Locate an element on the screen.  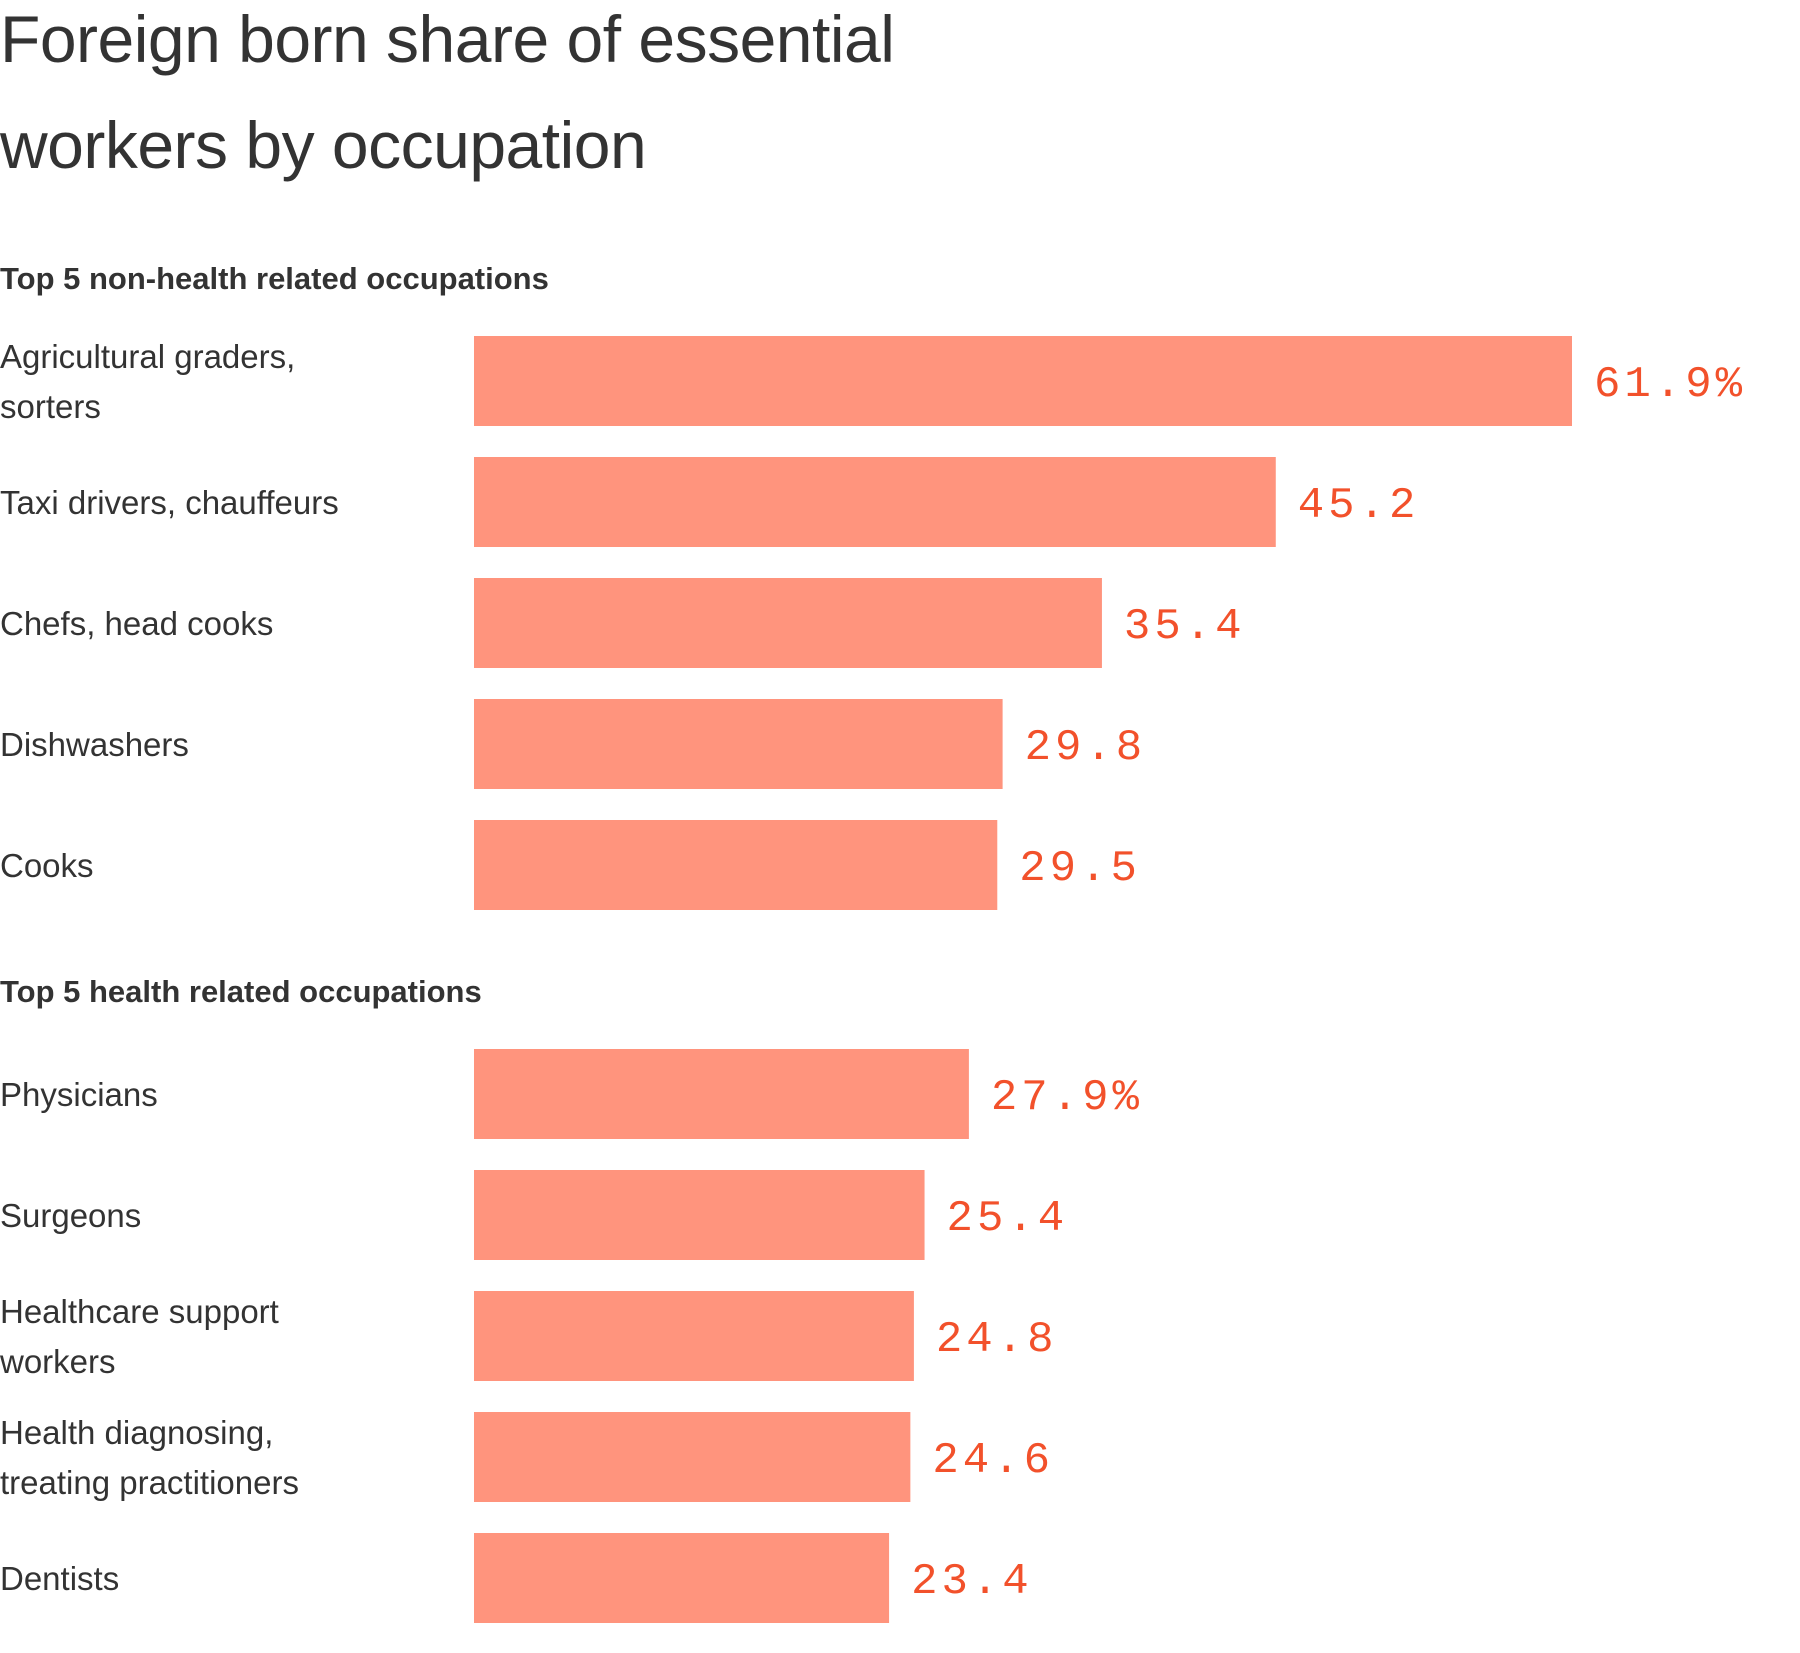
category-label-line: Chefs, head cooks is located at coordinates (136, 623).